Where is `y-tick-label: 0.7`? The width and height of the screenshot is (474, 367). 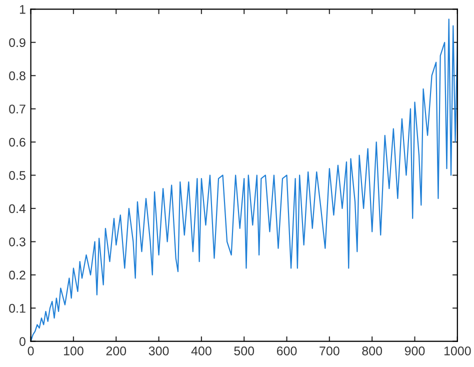 y-tick-label: 0.7 is located at coordinates (17, 109).